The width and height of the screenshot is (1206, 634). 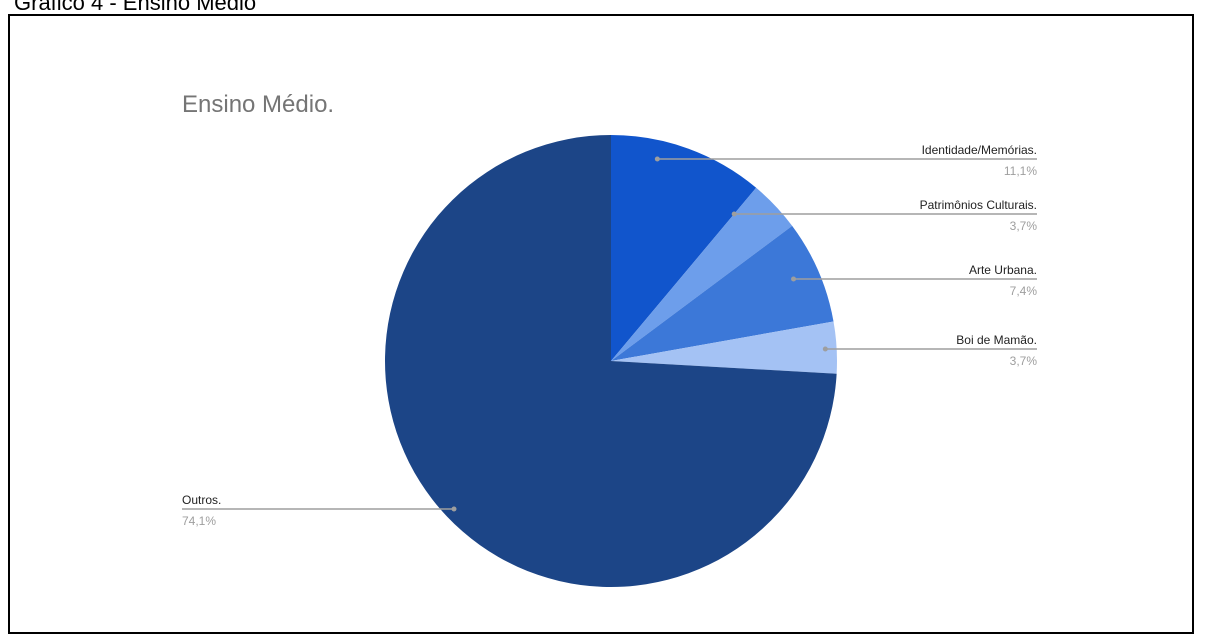 I want to click on slice-value-5: 74,1%, so click(x=199, y=521).